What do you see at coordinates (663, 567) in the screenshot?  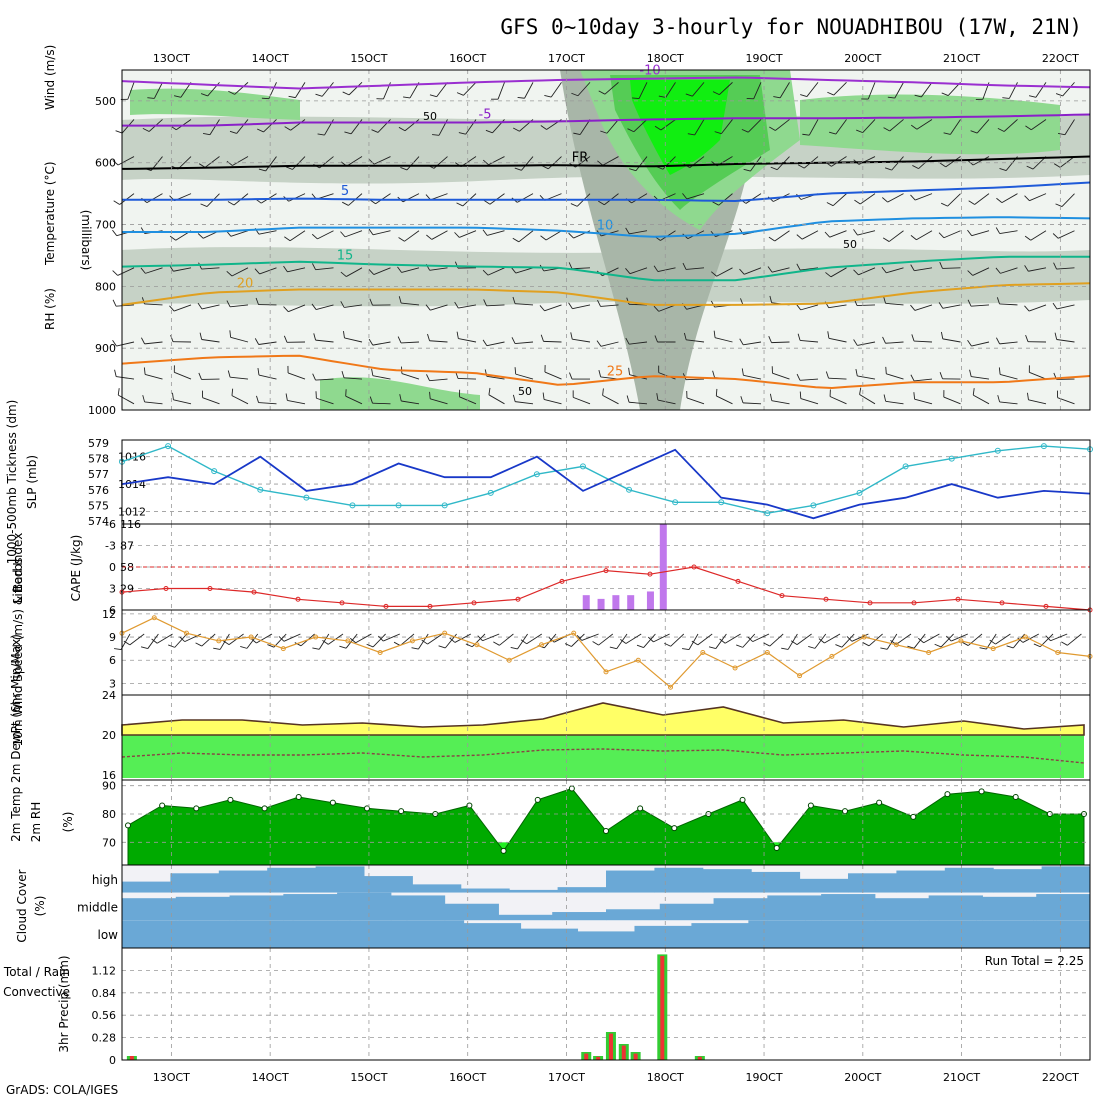 I see `cape-bar` at bounding box center [663, 567].